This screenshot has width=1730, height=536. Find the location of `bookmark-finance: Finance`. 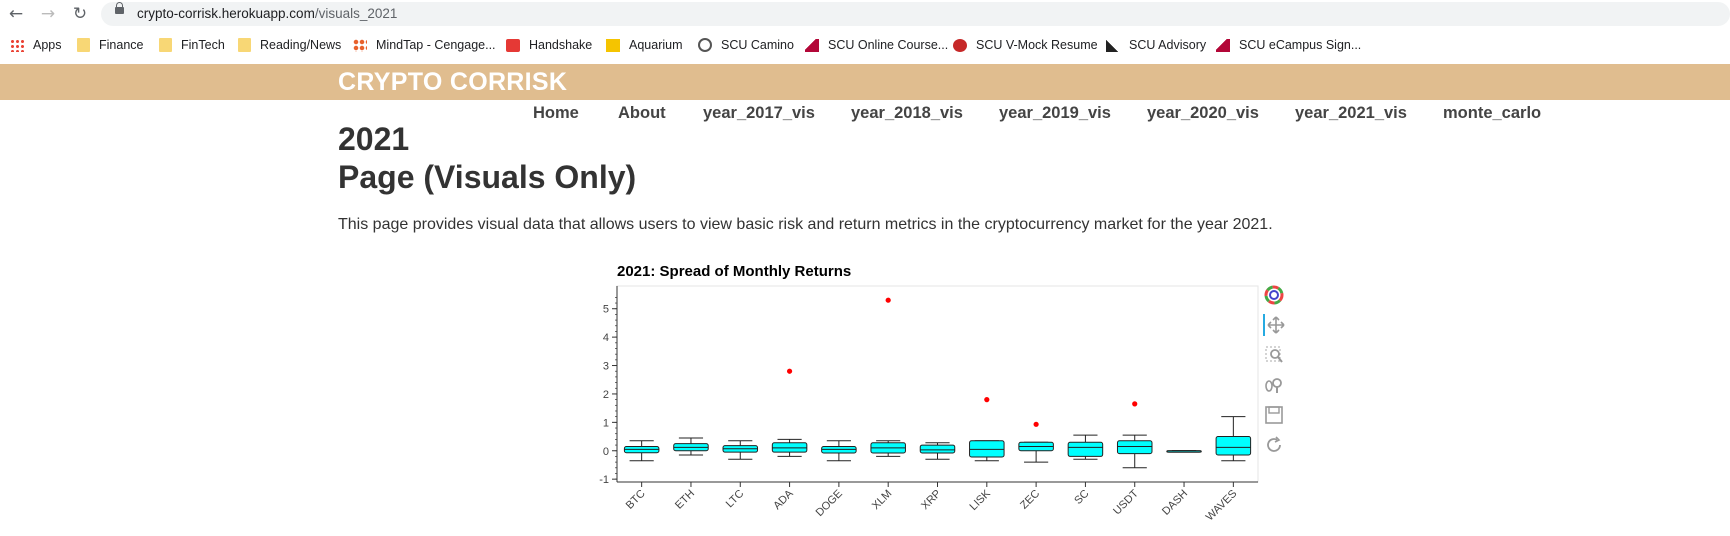

bookmark-finance: Finance is located at coordinates (110, 45).